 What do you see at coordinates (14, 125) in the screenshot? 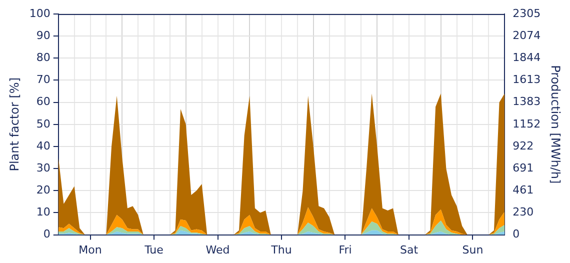
I see `y-axis-title: Plant factor [%]` at bounding box center [14, 125].